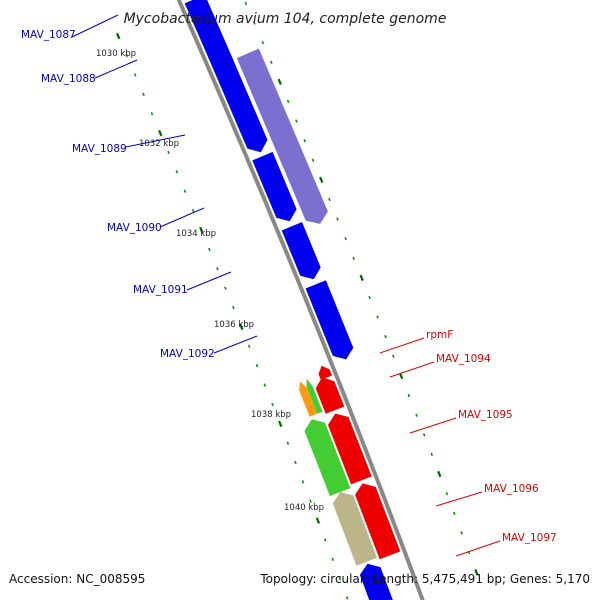  What do you see at coordinates (529, 538) in the screenshot?
I see `gene-label-mav_1097: MAV_1097` at bounding box center [529, 538].